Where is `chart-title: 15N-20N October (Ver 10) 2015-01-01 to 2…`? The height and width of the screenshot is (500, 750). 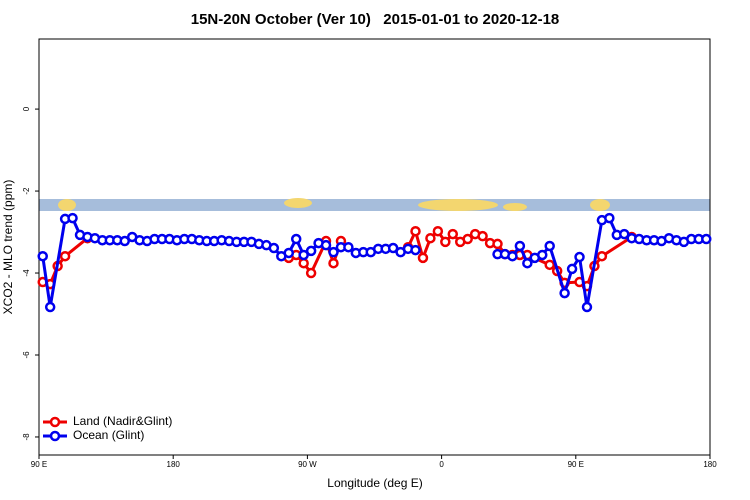
chart-title: 15N-20N October (Ver 10) 2015-01-01 to 2… is located at coordinates (375, 19).